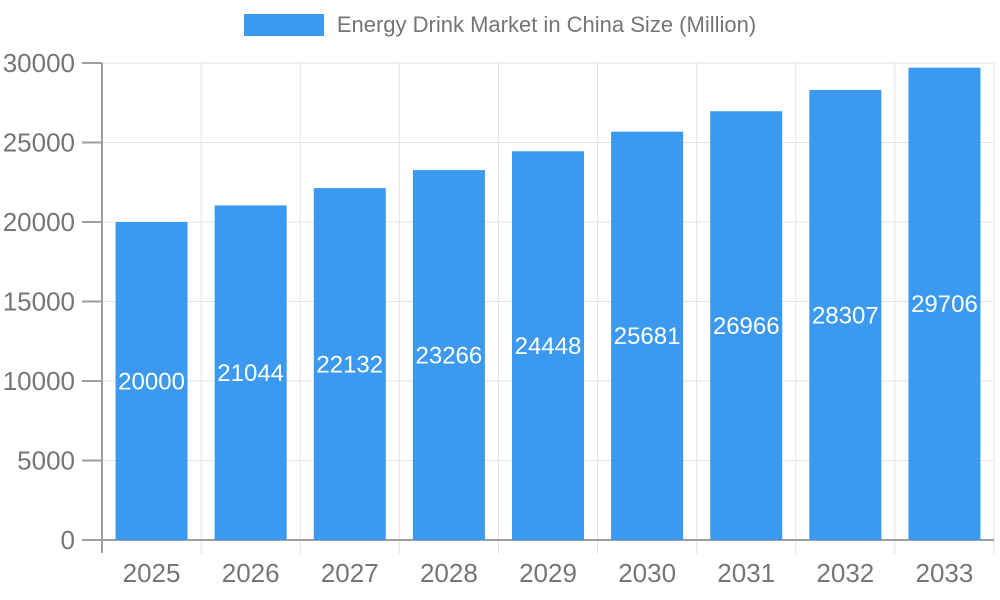 This screenshot has width=1000, height=600. I want to click on bar-value-label: 21044, so click(250, 373).